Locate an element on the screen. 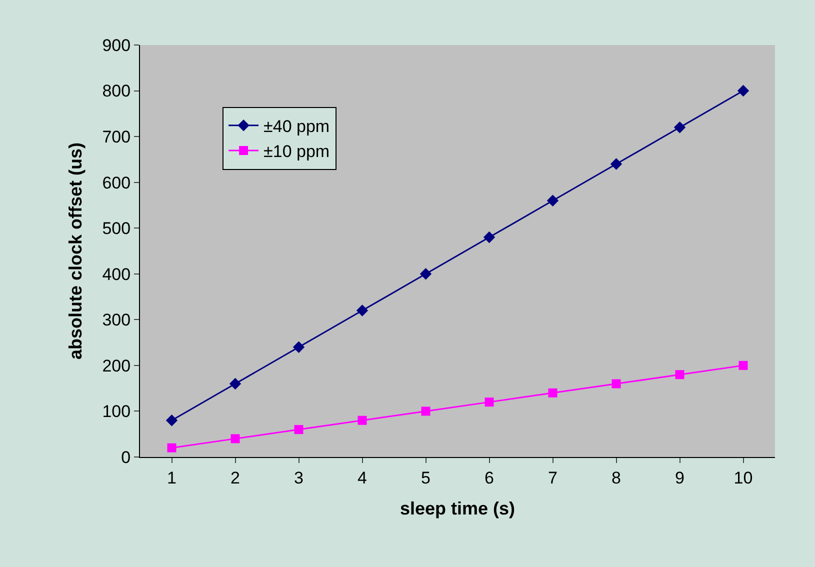  y-tick-label: 800 is located at coordinates (116, 91).